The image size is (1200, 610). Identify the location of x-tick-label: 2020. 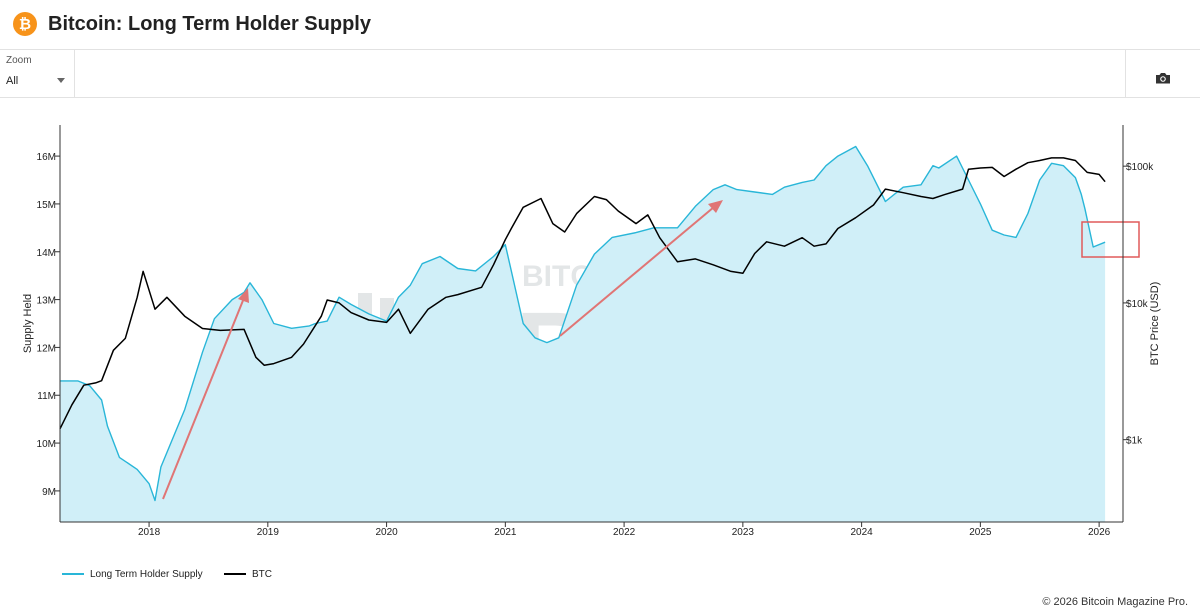
(386, 532).